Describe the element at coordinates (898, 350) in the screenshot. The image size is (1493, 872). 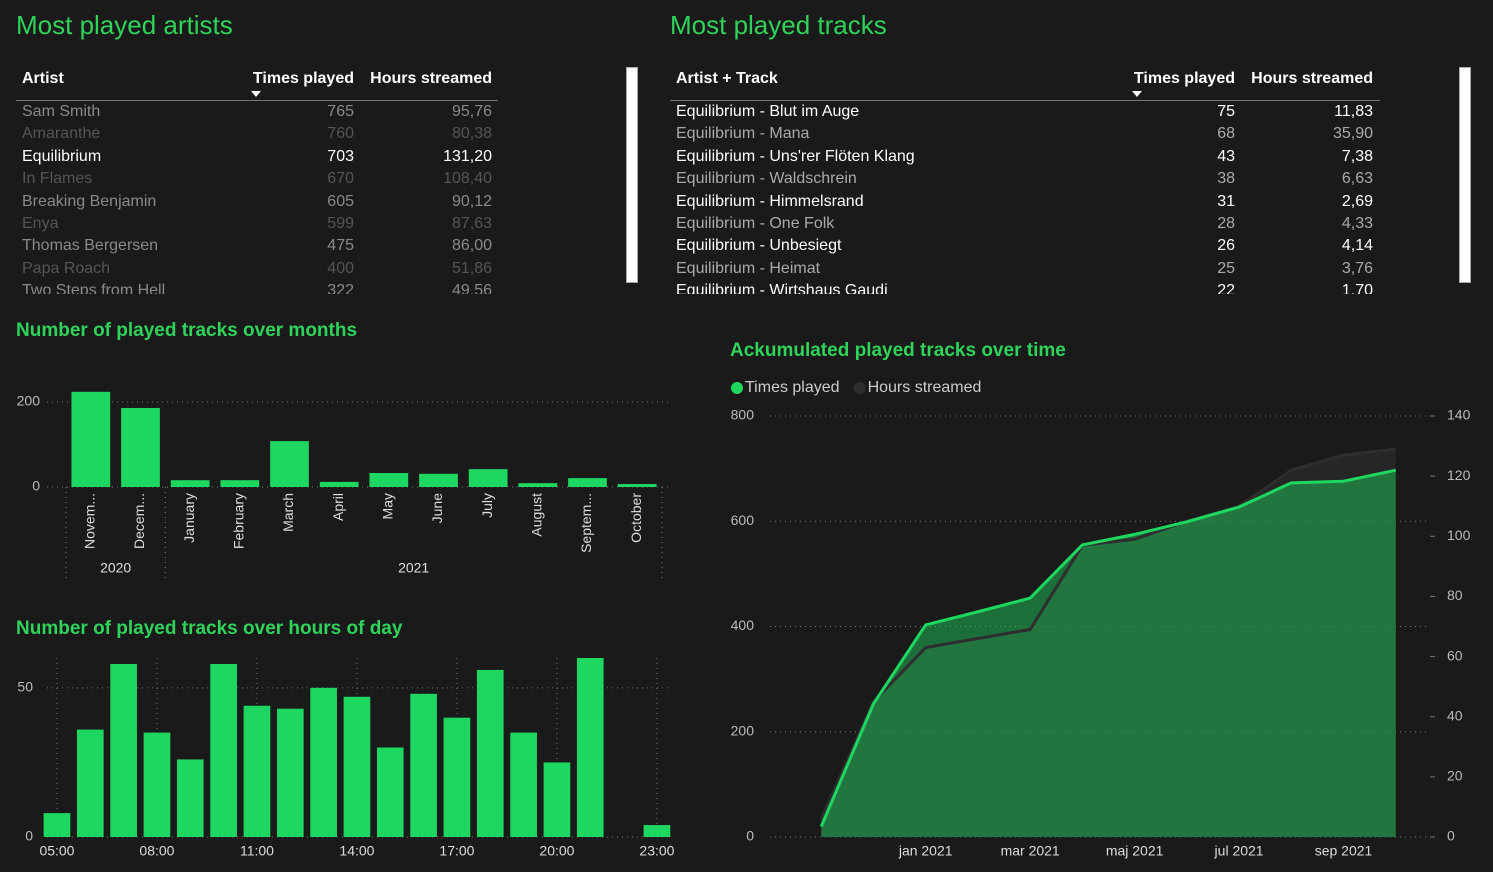
I see `chart-title: Ackumulated played tracks over time` at that location.